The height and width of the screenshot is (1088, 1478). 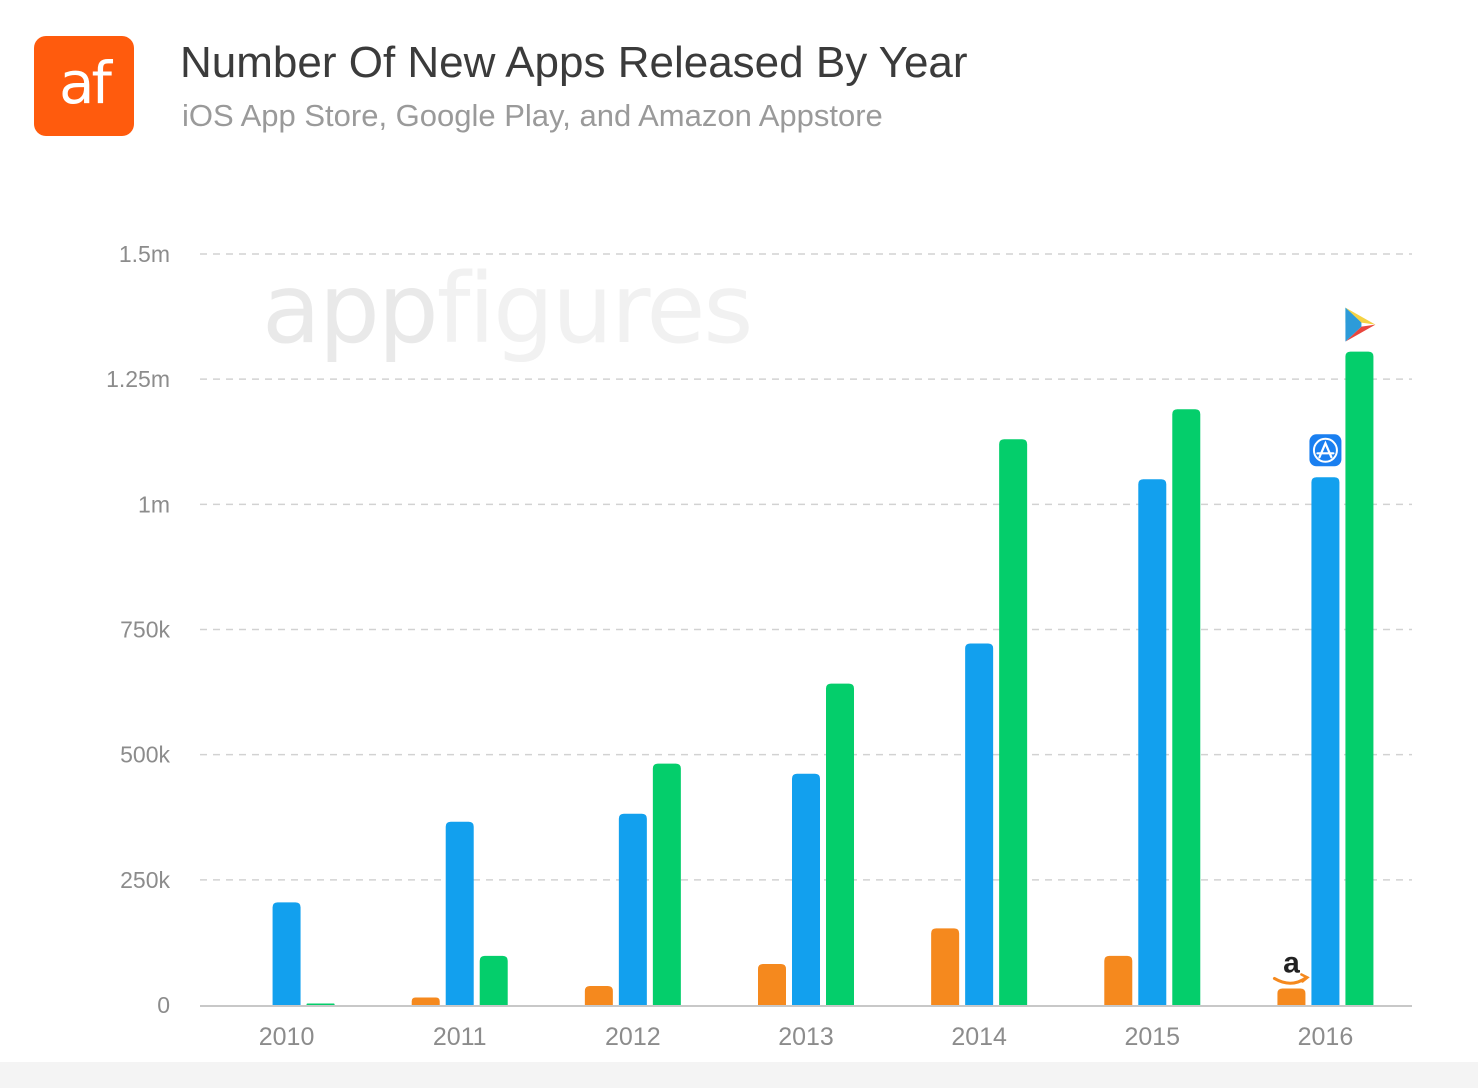 What do you see at coordinates (840, 844) in the screenshot?
I see `bar-google-2013` at bounding box center [840, 844].